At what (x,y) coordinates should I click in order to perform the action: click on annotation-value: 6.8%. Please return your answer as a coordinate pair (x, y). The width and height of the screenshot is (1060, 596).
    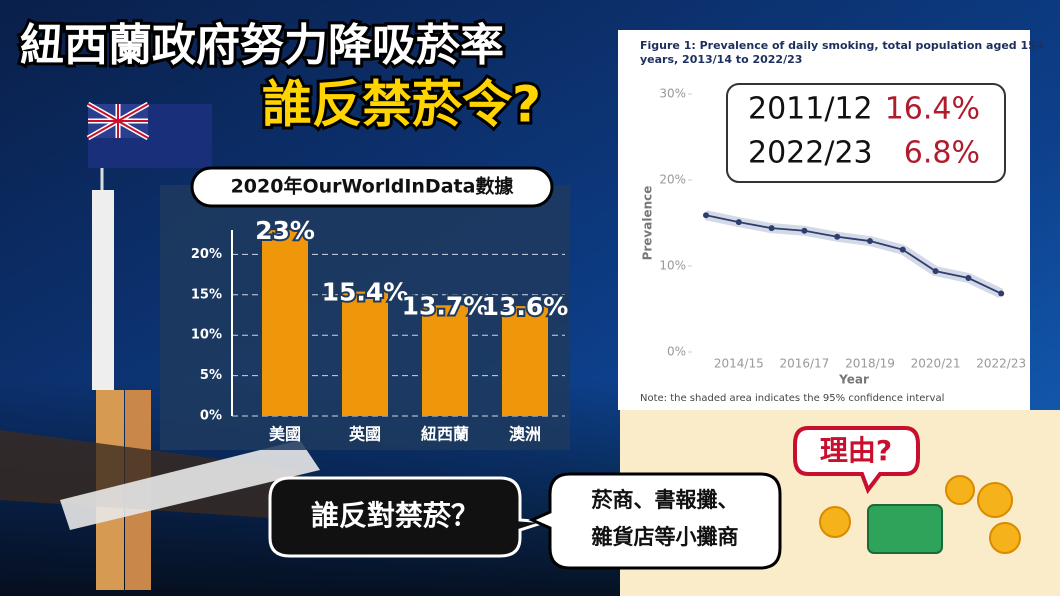
    Looking at the image, I should click on (942, 153).